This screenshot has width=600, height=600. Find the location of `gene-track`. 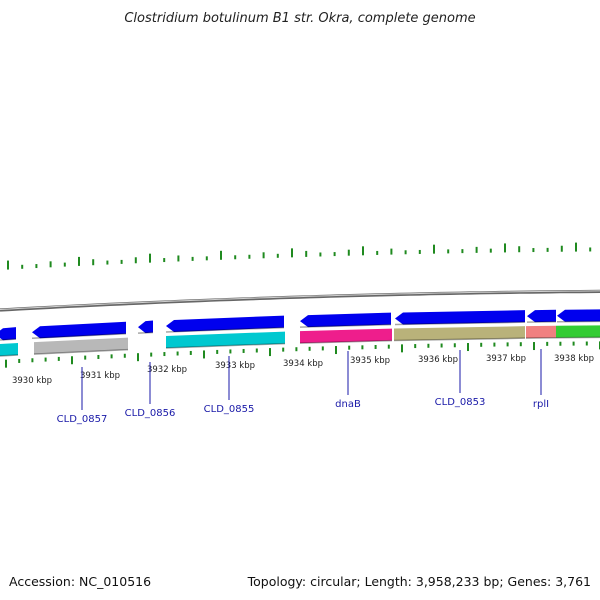

gene-track is located at coordinates (300, 333).